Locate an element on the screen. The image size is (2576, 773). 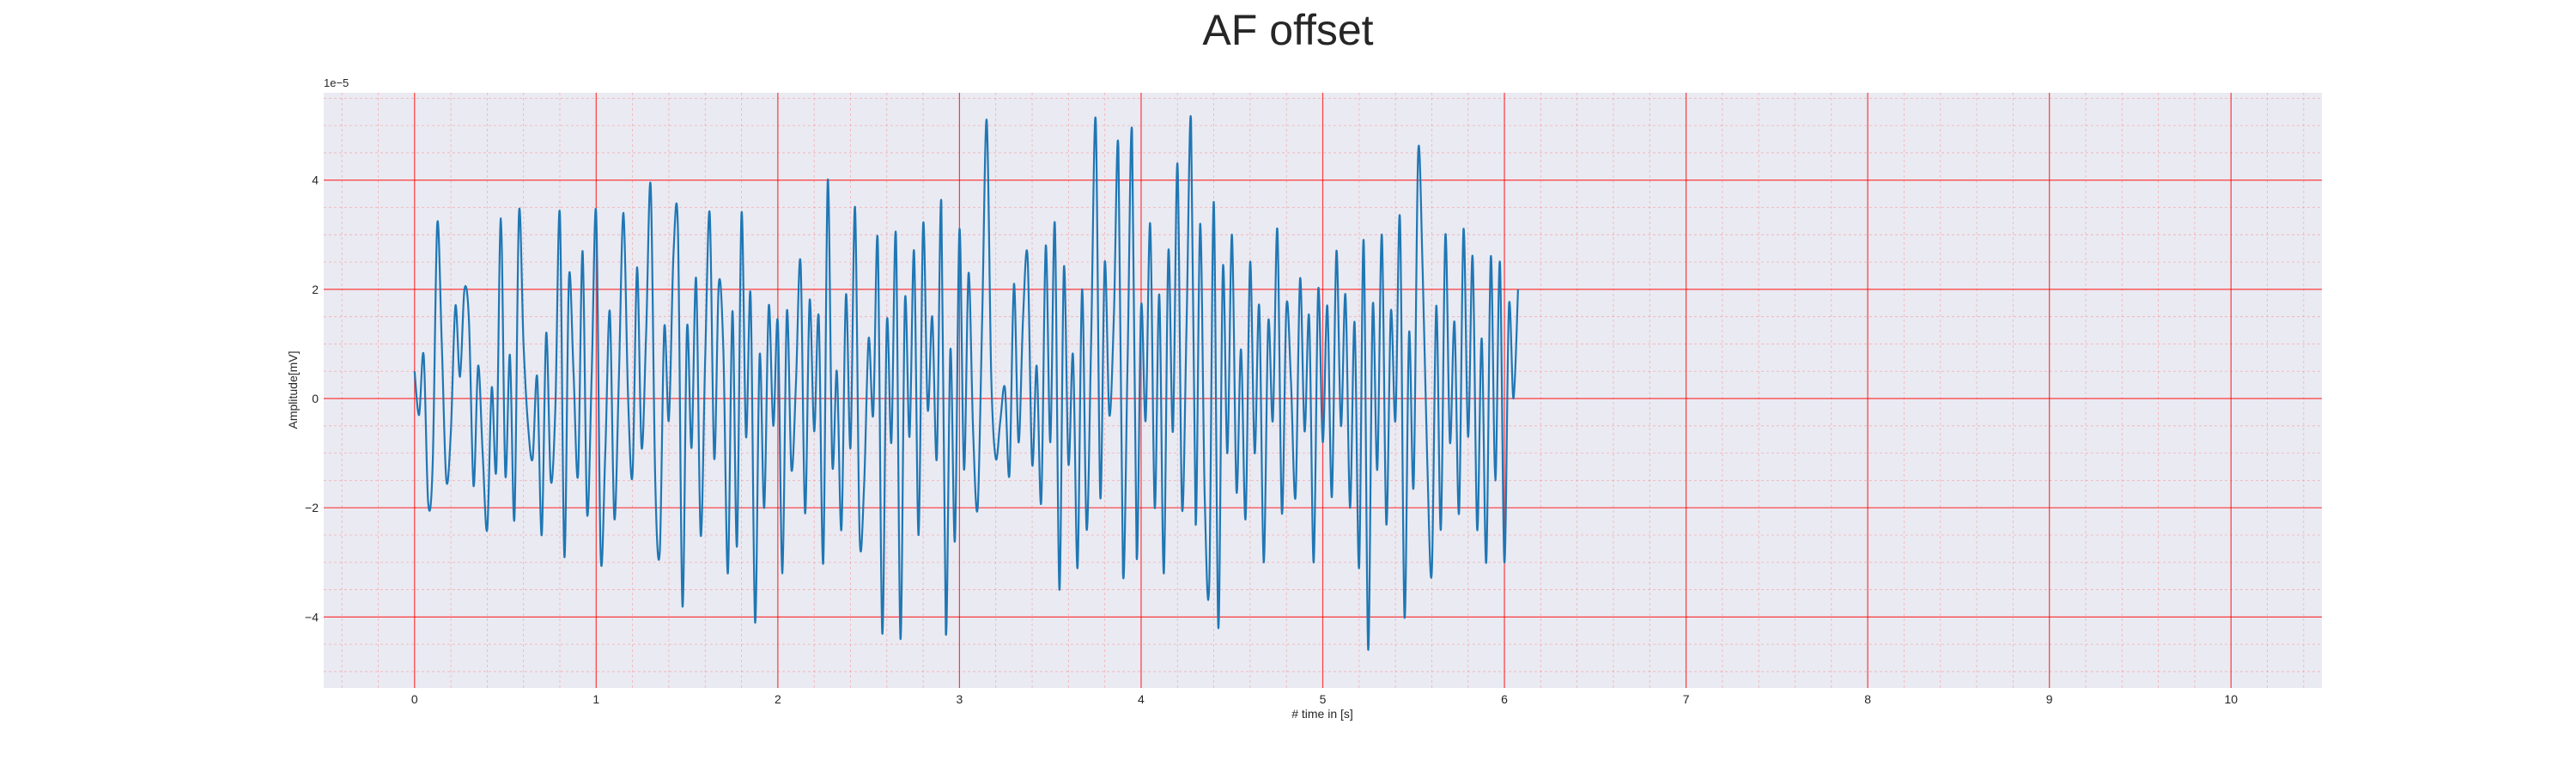
y-axis-label: Amplitude[mV] is located at coordinates (293, 389).